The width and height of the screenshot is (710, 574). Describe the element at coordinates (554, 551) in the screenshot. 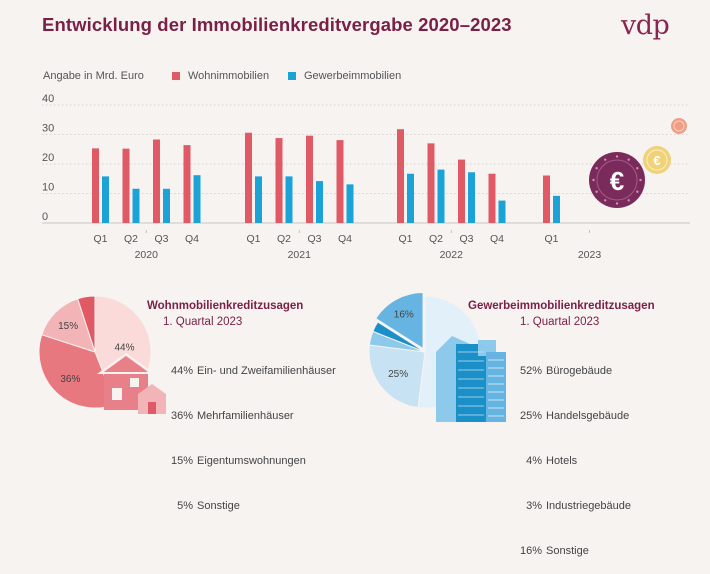

I see `pie2-legend-item: 16% Sonstige` at that location.